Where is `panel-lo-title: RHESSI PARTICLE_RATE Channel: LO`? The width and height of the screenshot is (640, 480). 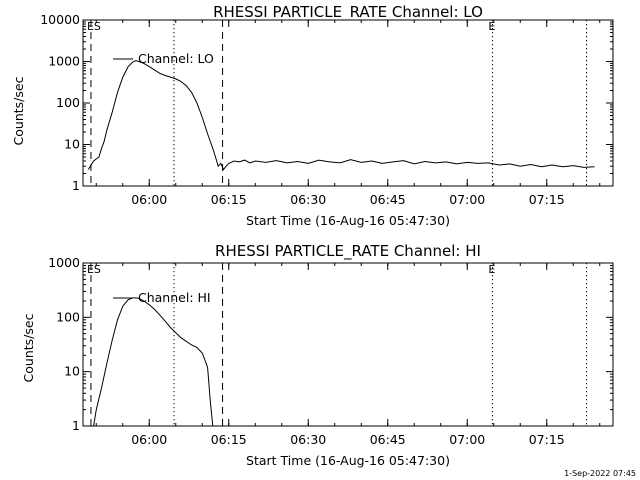
panel-lo-title: RHESSI PARTICLE_RATE Channel: LO is located at coordinates (348, 12).